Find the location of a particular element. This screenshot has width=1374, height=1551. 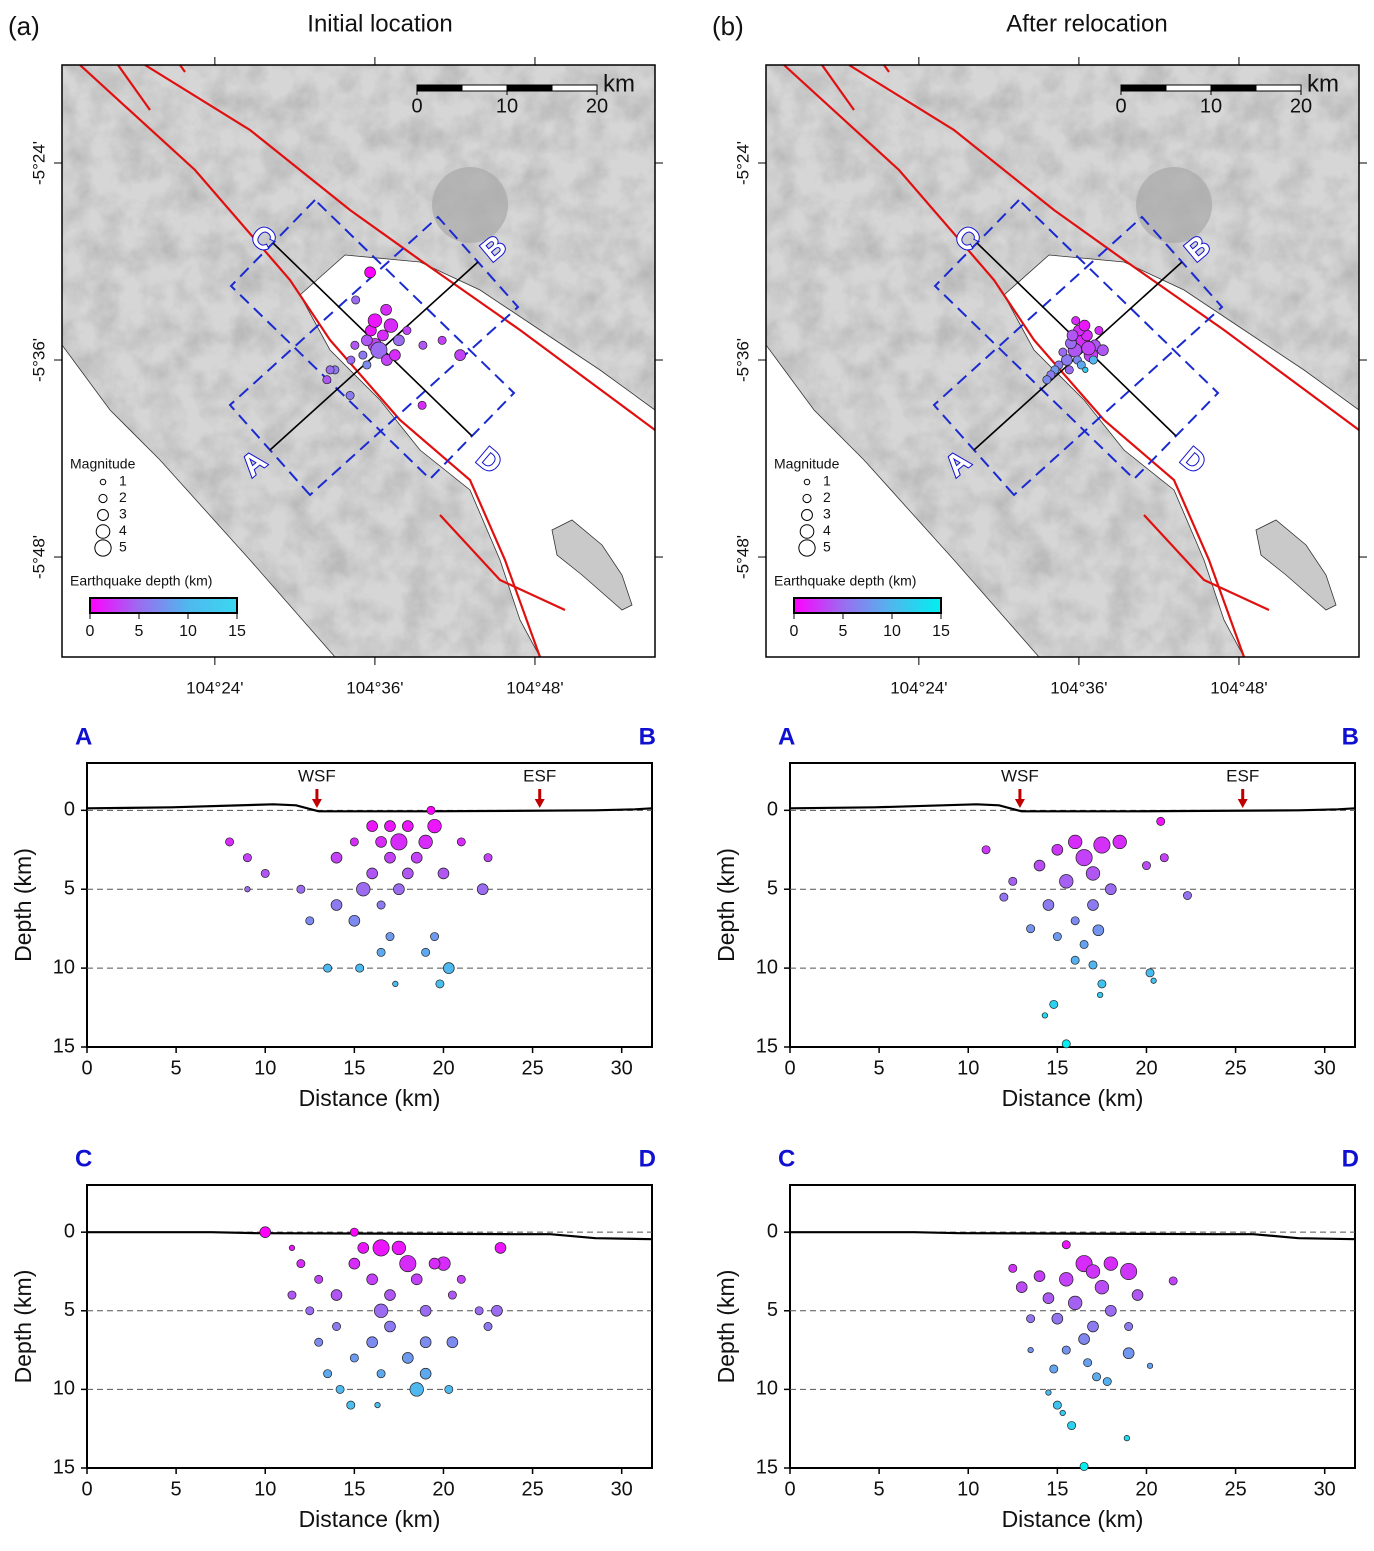

x-tick-label: 10 is located at coordinates (968, 1489).